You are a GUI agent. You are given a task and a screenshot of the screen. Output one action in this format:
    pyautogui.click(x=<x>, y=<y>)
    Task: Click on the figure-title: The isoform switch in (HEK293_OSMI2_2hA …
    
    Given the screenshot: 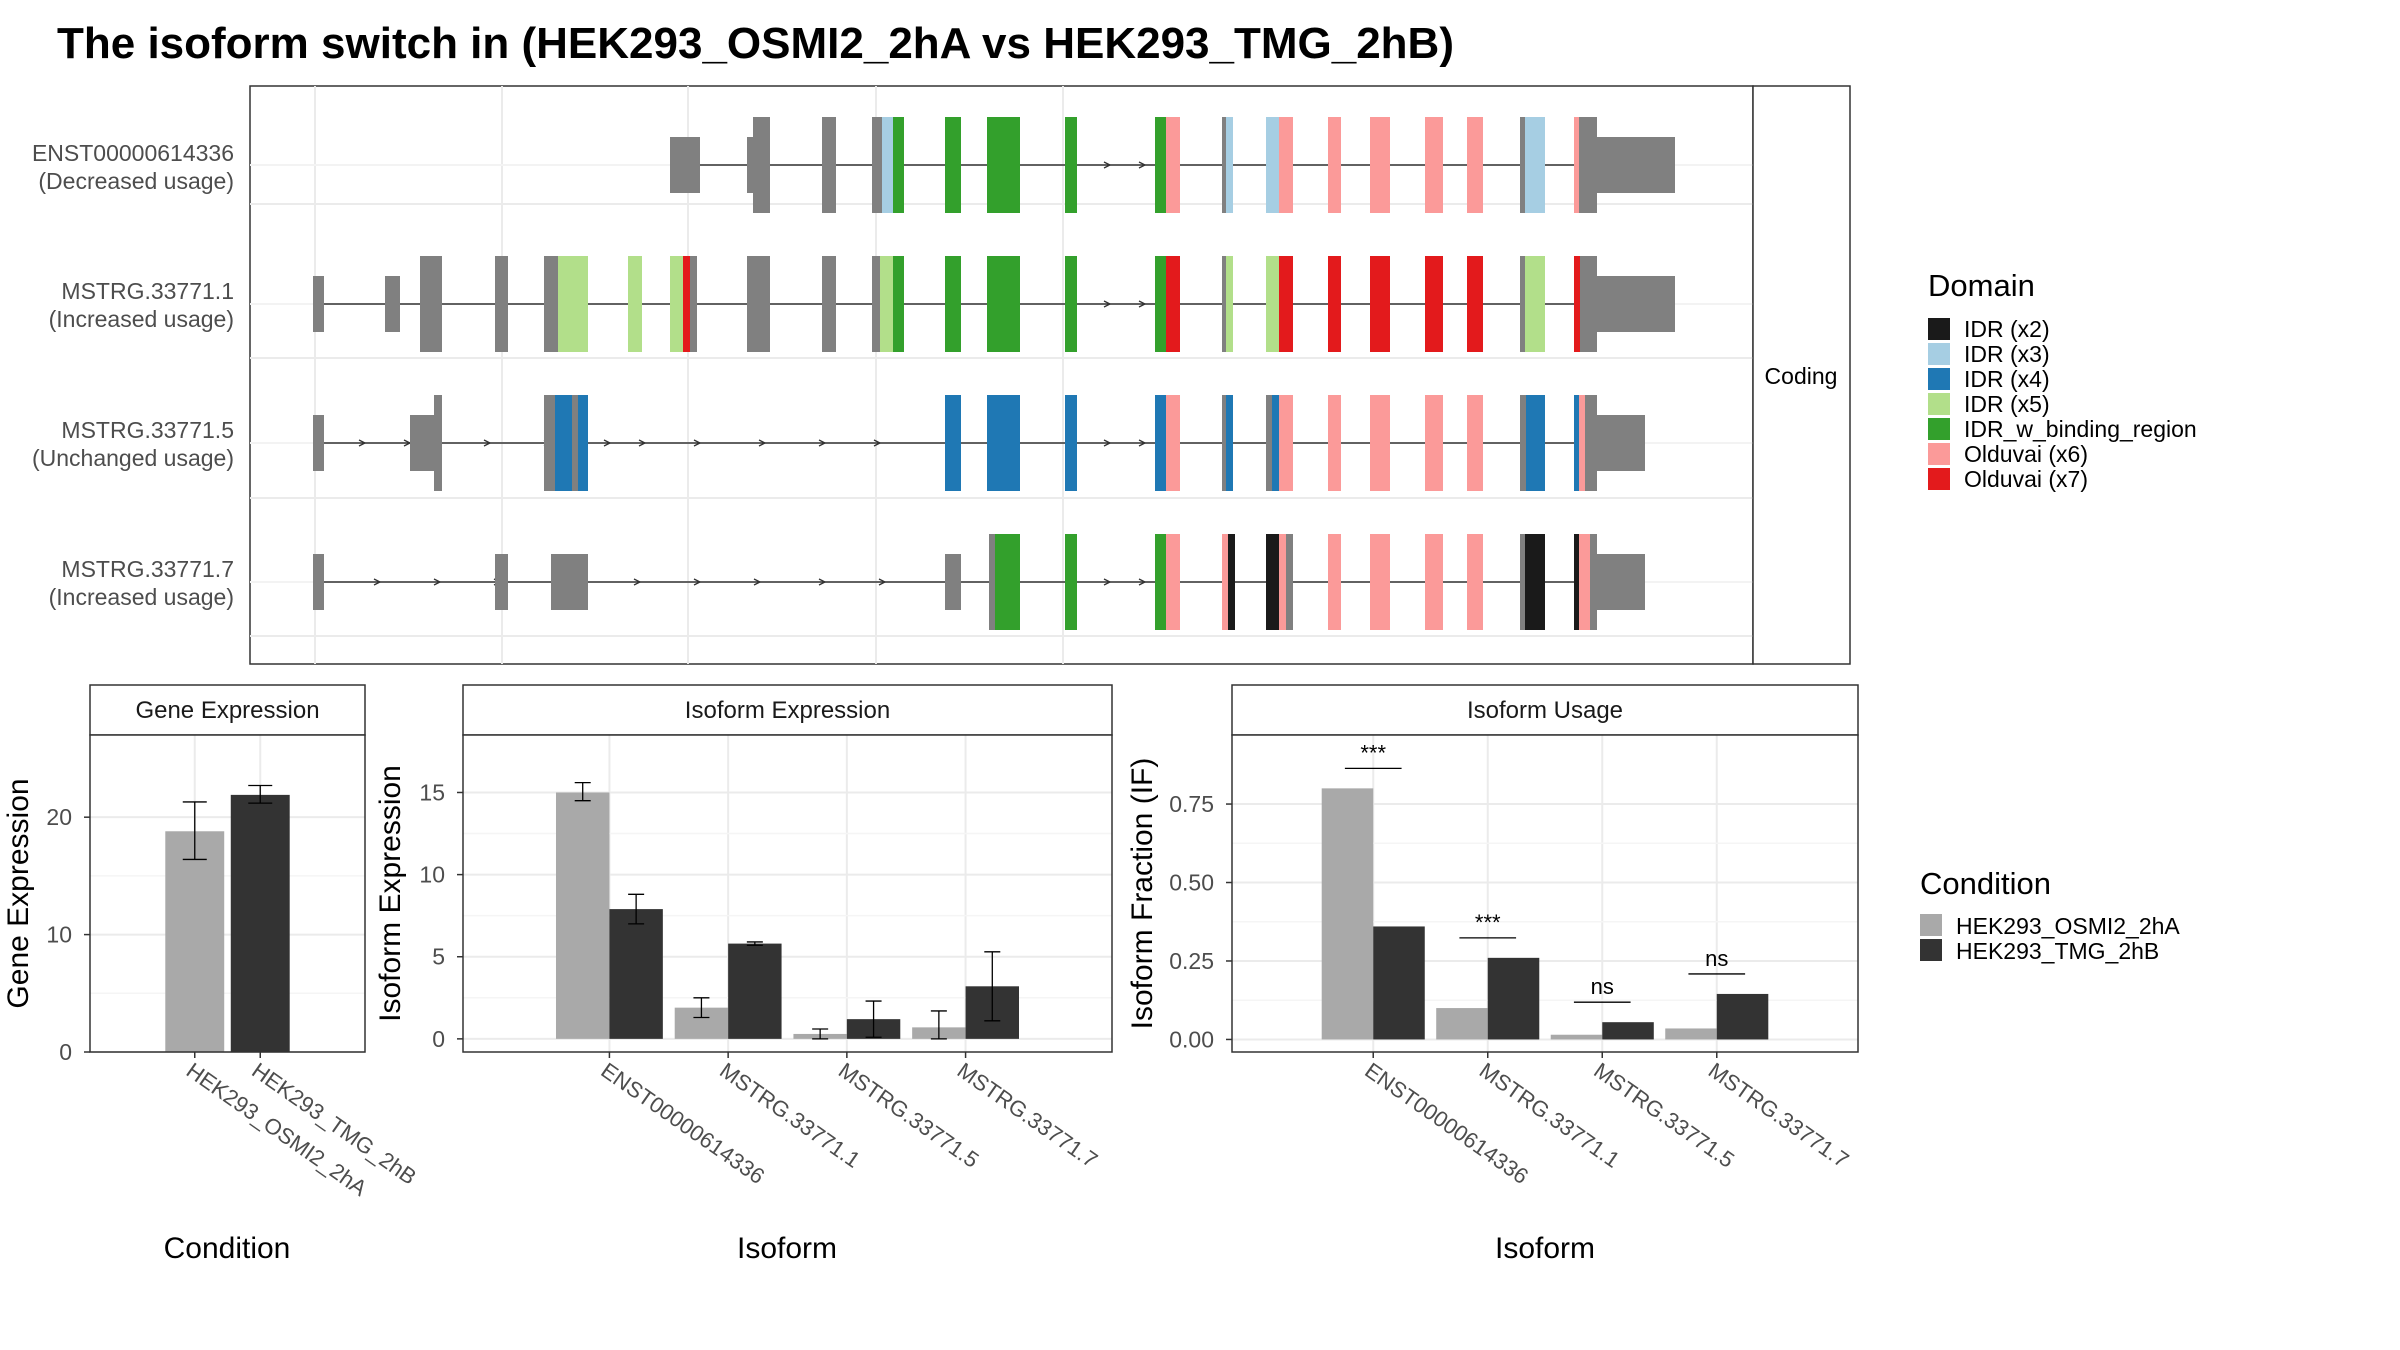 What is the action you would take?
    pyautogui.click(x=755, y=43)
    